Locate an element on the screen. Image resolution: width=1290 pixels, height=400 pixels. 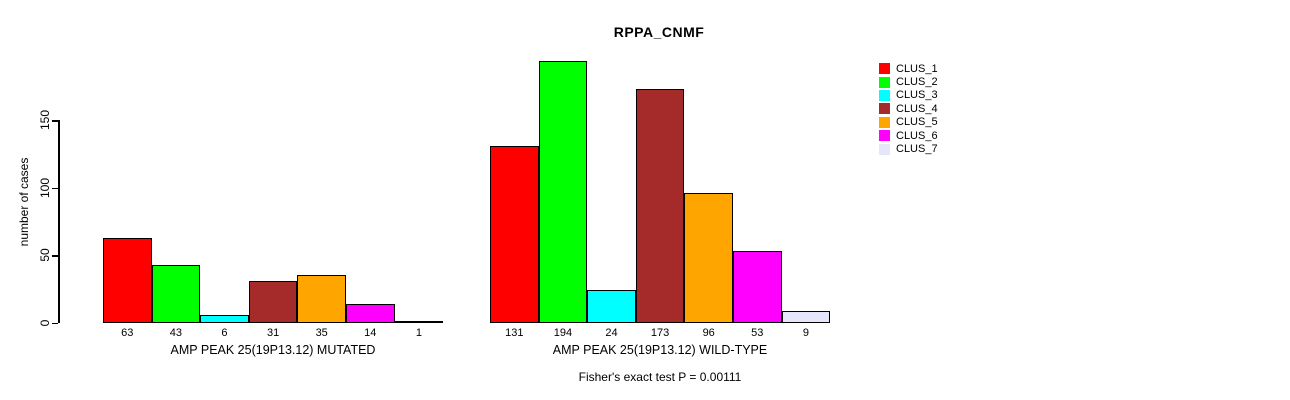
legend-item-clus-4: CLUS_4 is located at coordinates (908, 108).